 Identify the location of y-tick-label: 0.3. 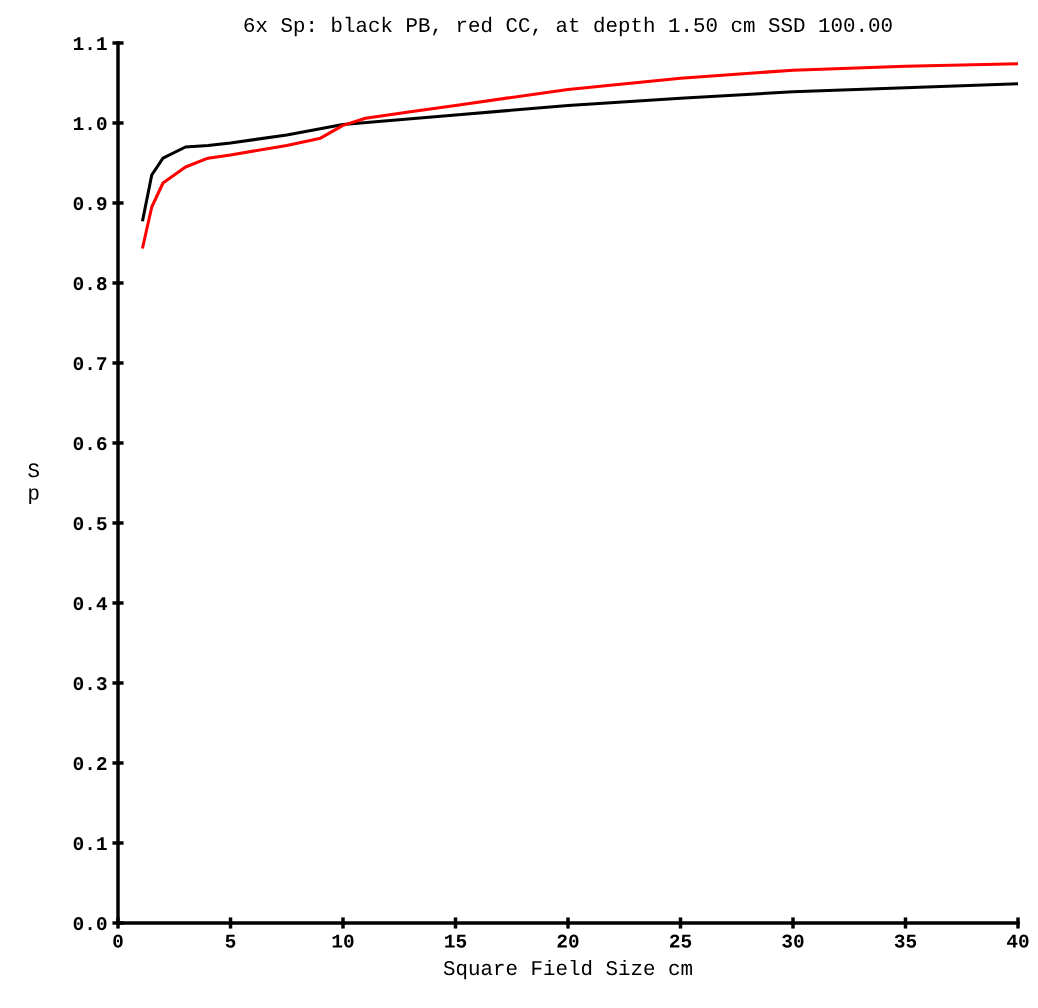
(90, 684).